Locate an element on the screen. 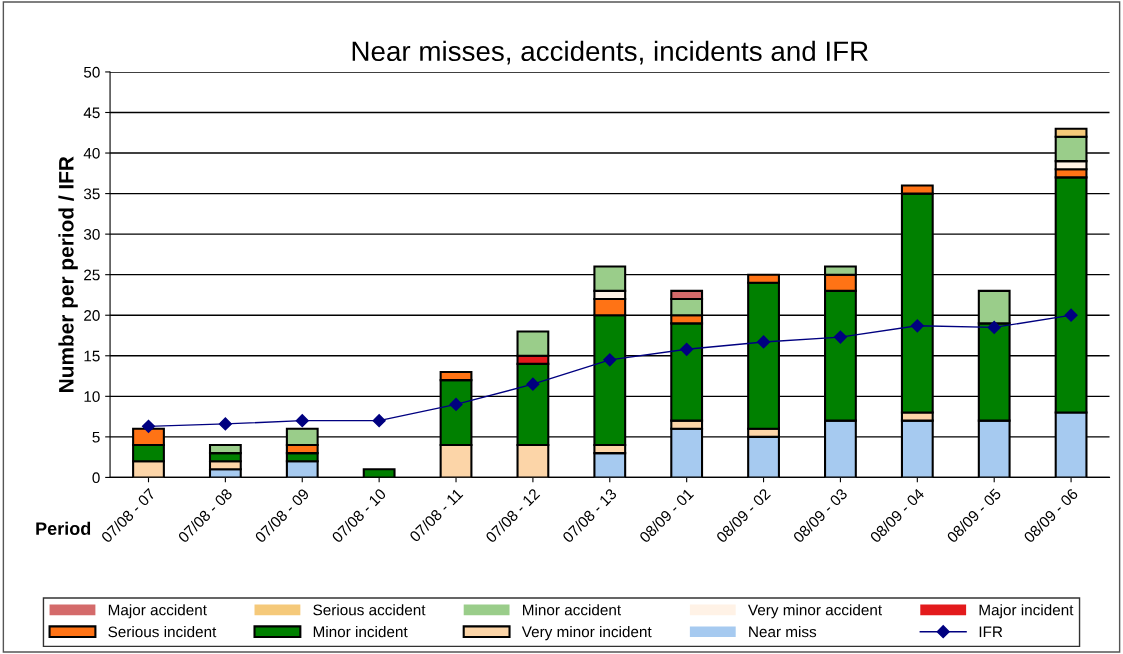 The height and width of the screenshot is (654, 1123). y-tick-label: 10 is located at coordinates (92, 397).